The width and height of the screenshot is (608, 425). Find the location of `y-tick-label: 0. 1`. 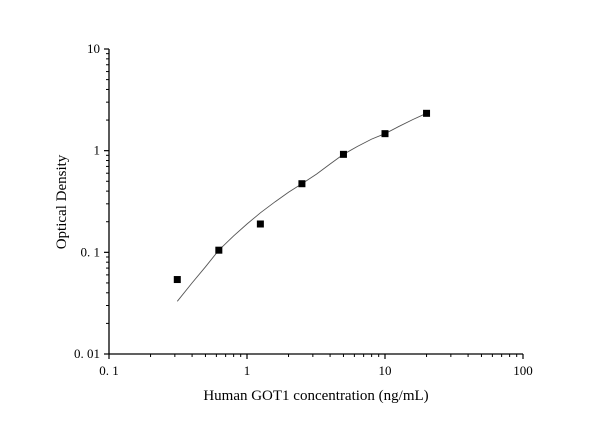

y-tick-label: 0. 1 is located at coordinates (91, 251).